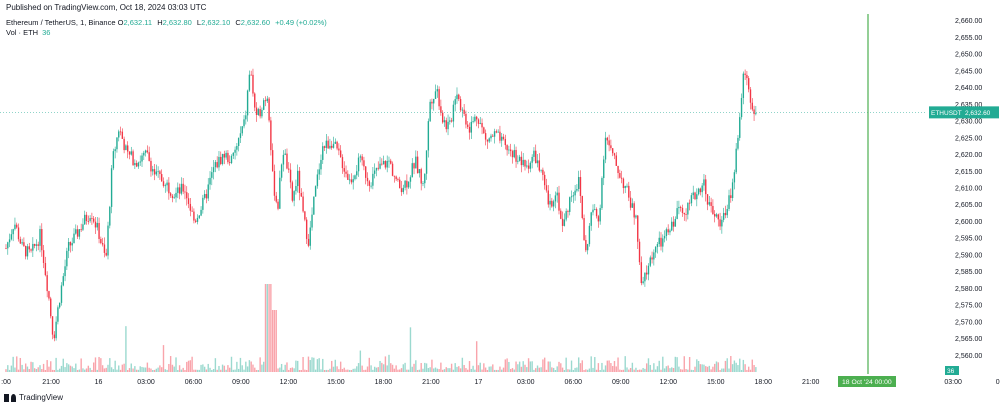 The height and width of the screenshot is (408, 1000). Describe the element at coordinates (968, 356) in the screenshot. I see `y-tick-label: 2,560.00` at that location.